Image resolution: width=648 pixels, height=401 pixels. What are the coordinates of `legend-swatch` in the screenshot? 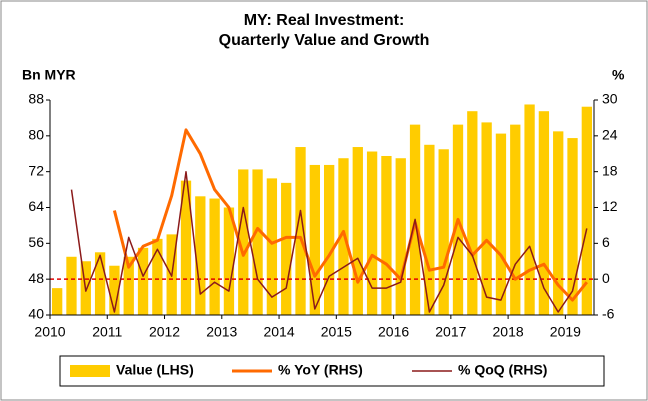 It's located at (90, 371).